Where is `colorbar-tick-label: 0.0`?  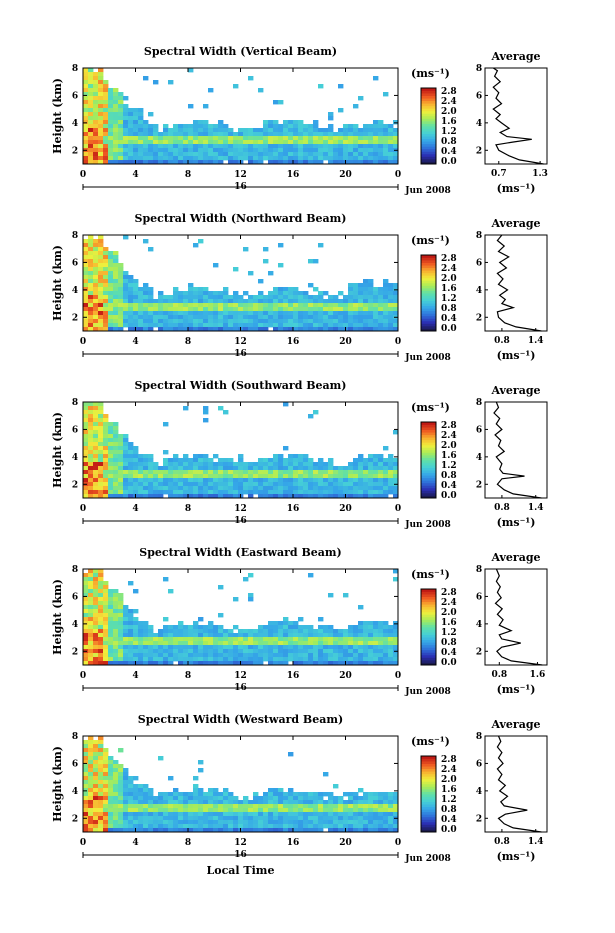
colorbar-tick-label: 0.0 is located at coordinates (449, 329).